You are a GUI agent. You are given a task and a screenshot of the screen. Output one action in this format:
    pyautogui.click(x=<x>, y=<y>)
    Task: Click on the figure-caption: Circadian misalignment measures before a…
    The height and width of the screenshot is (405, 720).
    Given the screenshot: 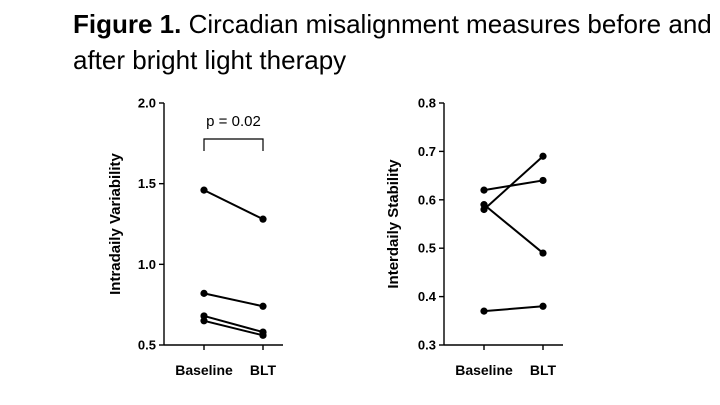 What is the action you would take?
    pyautogui.click(x=392, y=42)
    